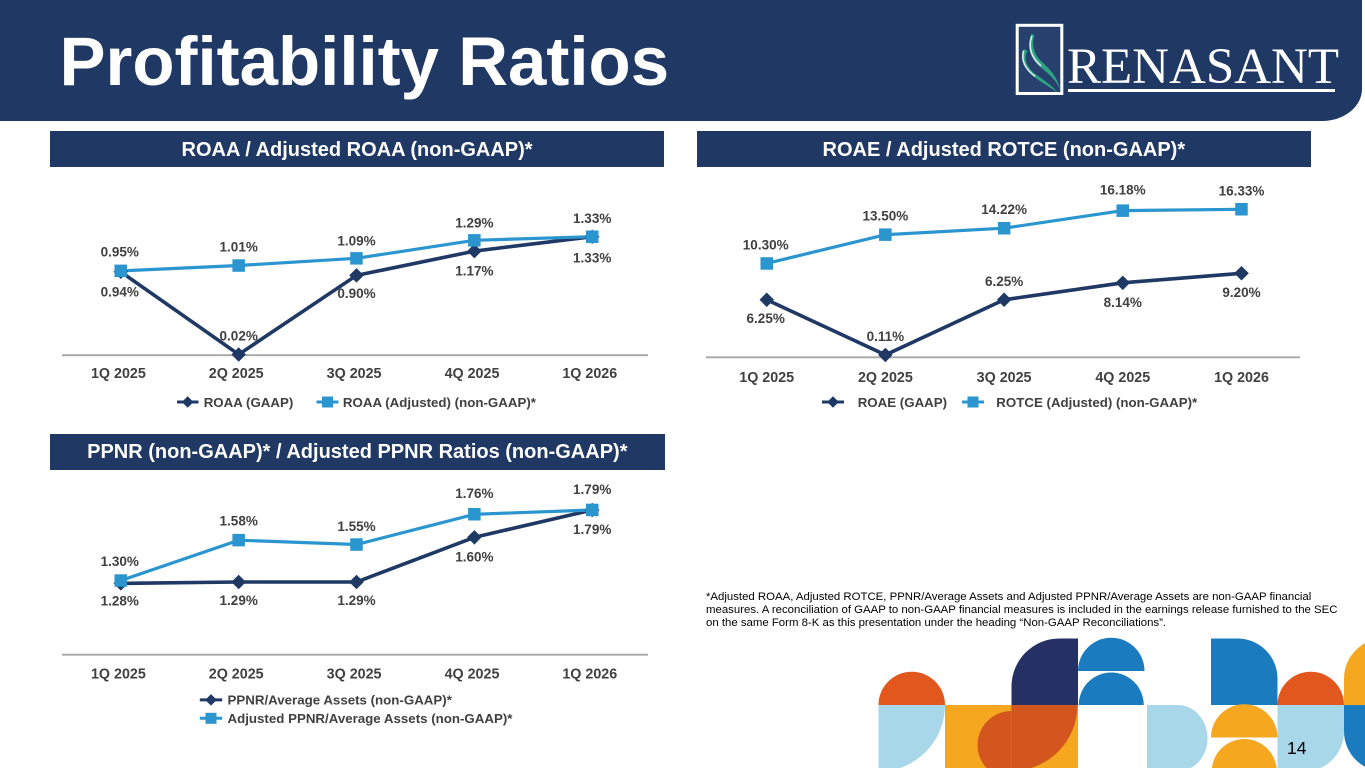  Describe the element at coordinates (1241, 292) in the screenshot. I see `svg-text: 9.20%` at that location.